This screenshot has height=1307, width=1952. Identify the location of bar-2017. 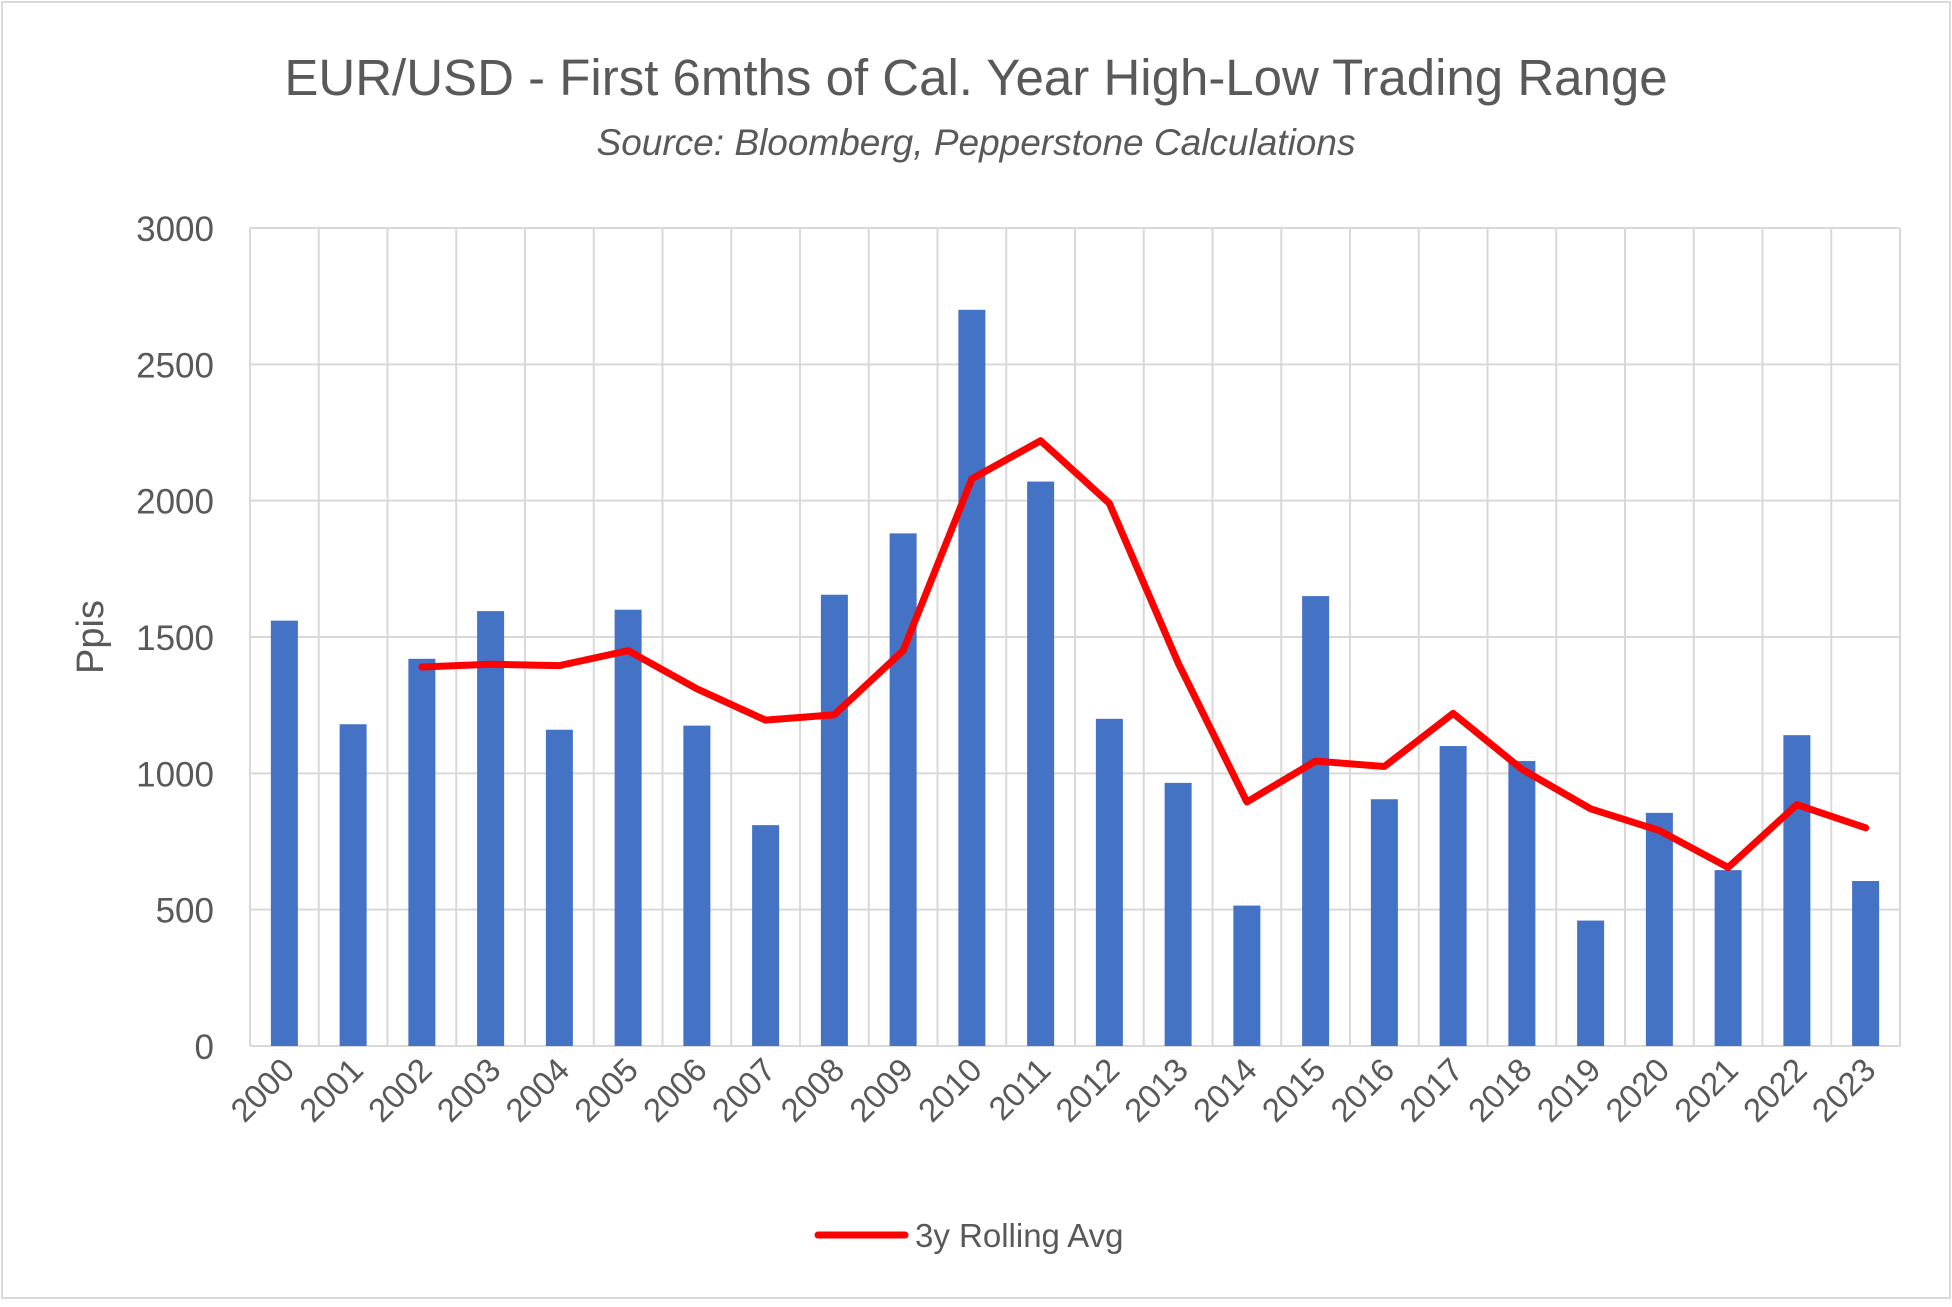
(1453, 896).